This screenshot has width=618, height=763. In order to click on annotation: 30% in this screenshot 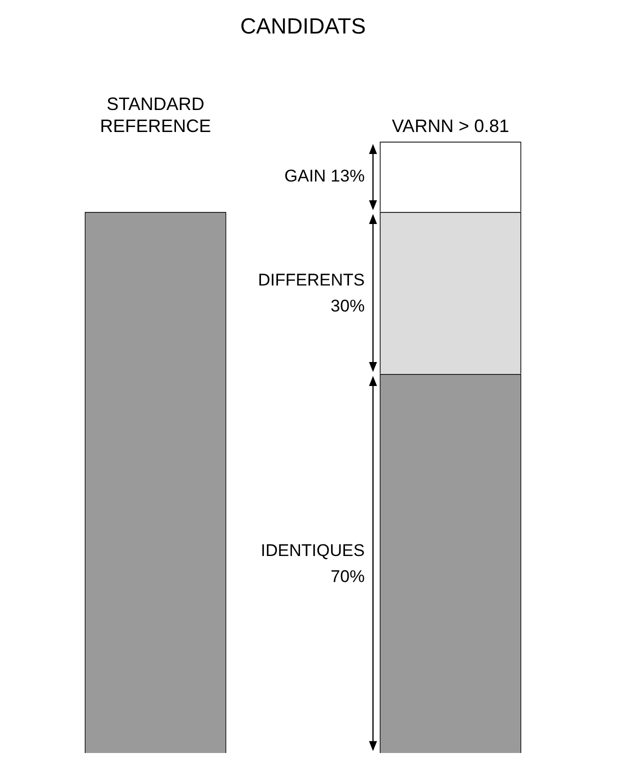, I will do `click(347, 306)`.